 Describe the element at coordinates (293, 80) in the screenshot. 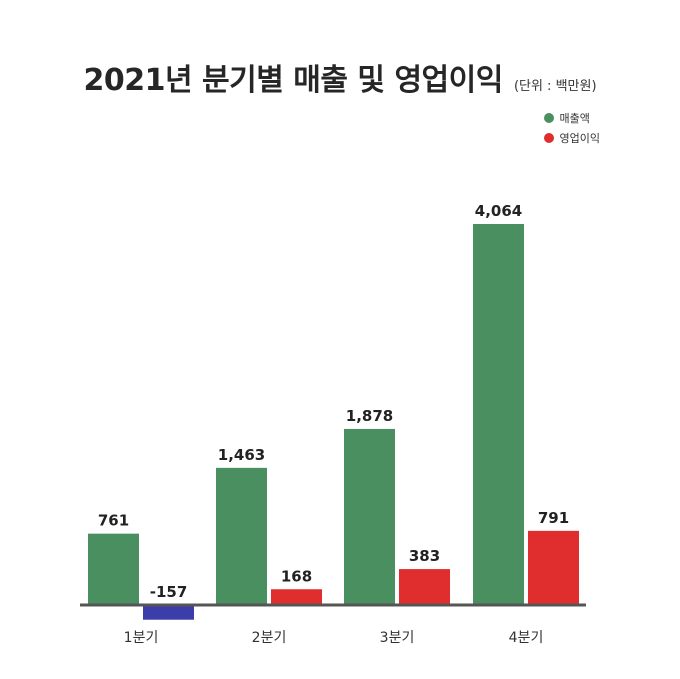

I see `chart-title: 2021년 분기별 매출 및 영업이익` at that location.